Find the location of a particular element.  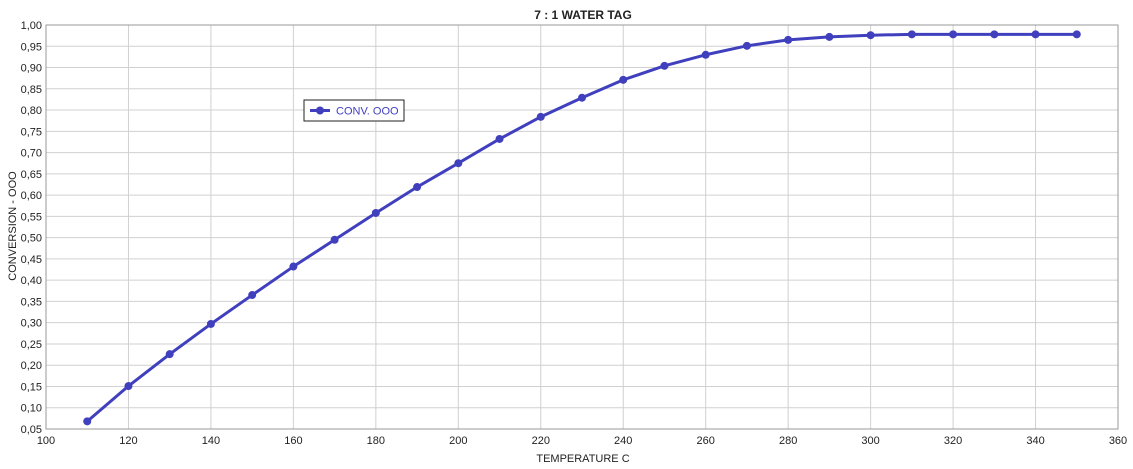

y-tick-label: 0,75 is located at coordinates (31, 132).